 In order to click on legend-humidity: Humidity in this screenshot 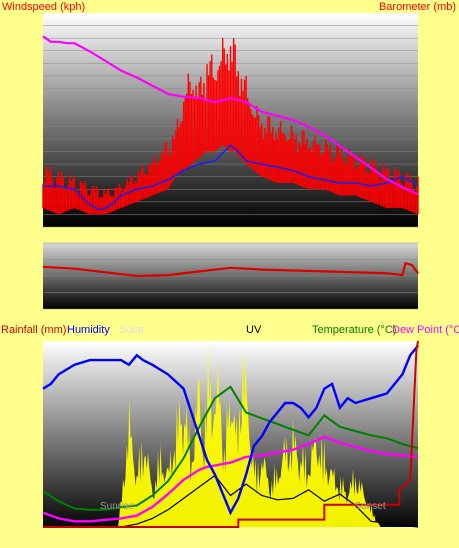, I will do `click(88, 330)`.